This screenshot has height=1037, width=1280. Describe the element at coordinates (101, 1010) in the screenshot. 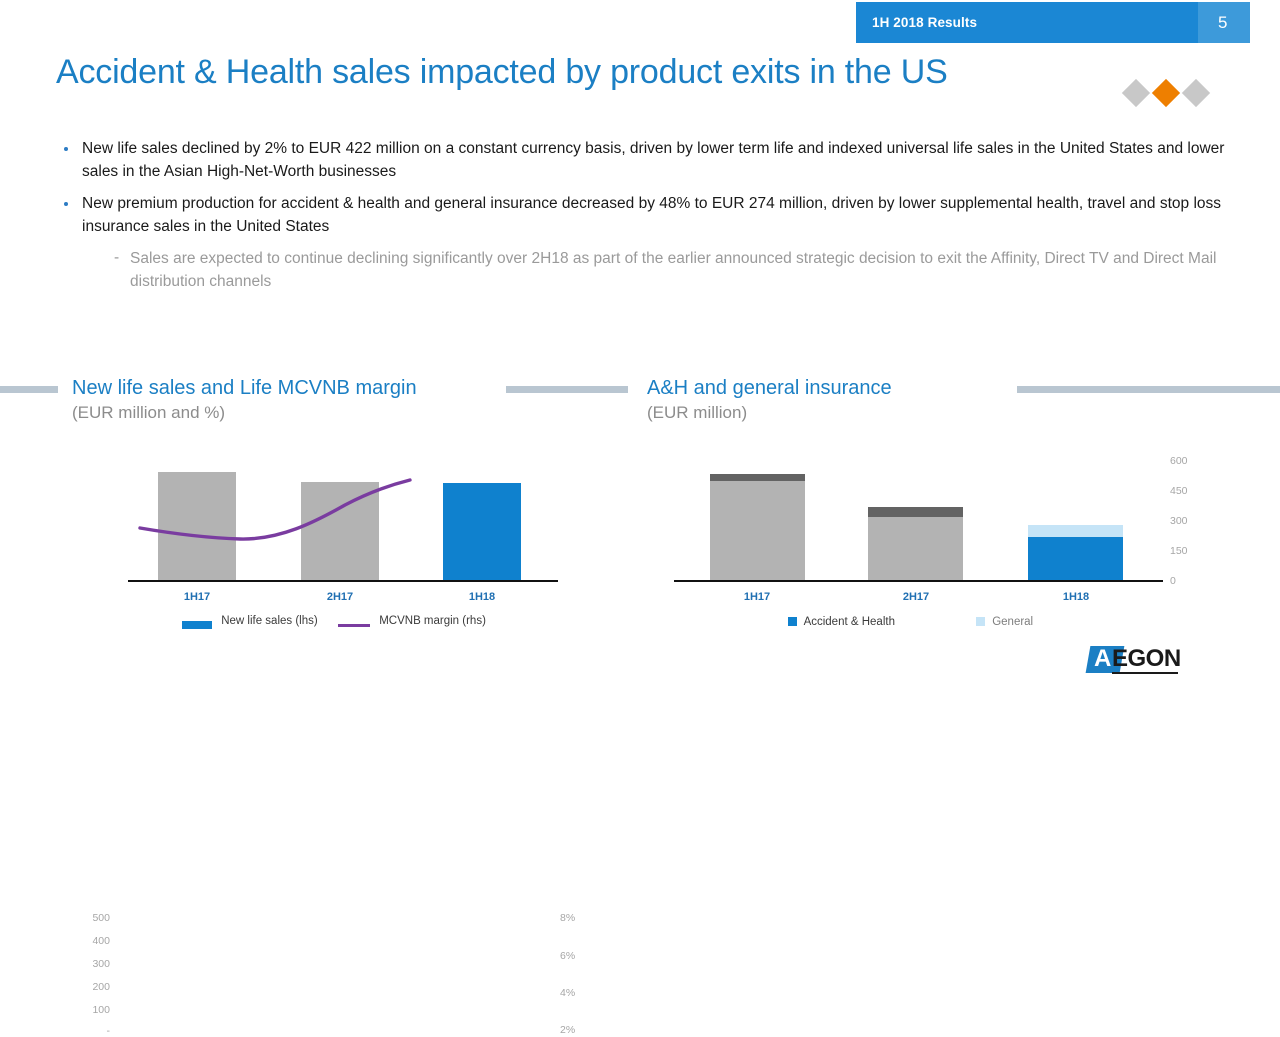

I see `axis-tick-label: 100` at that location.